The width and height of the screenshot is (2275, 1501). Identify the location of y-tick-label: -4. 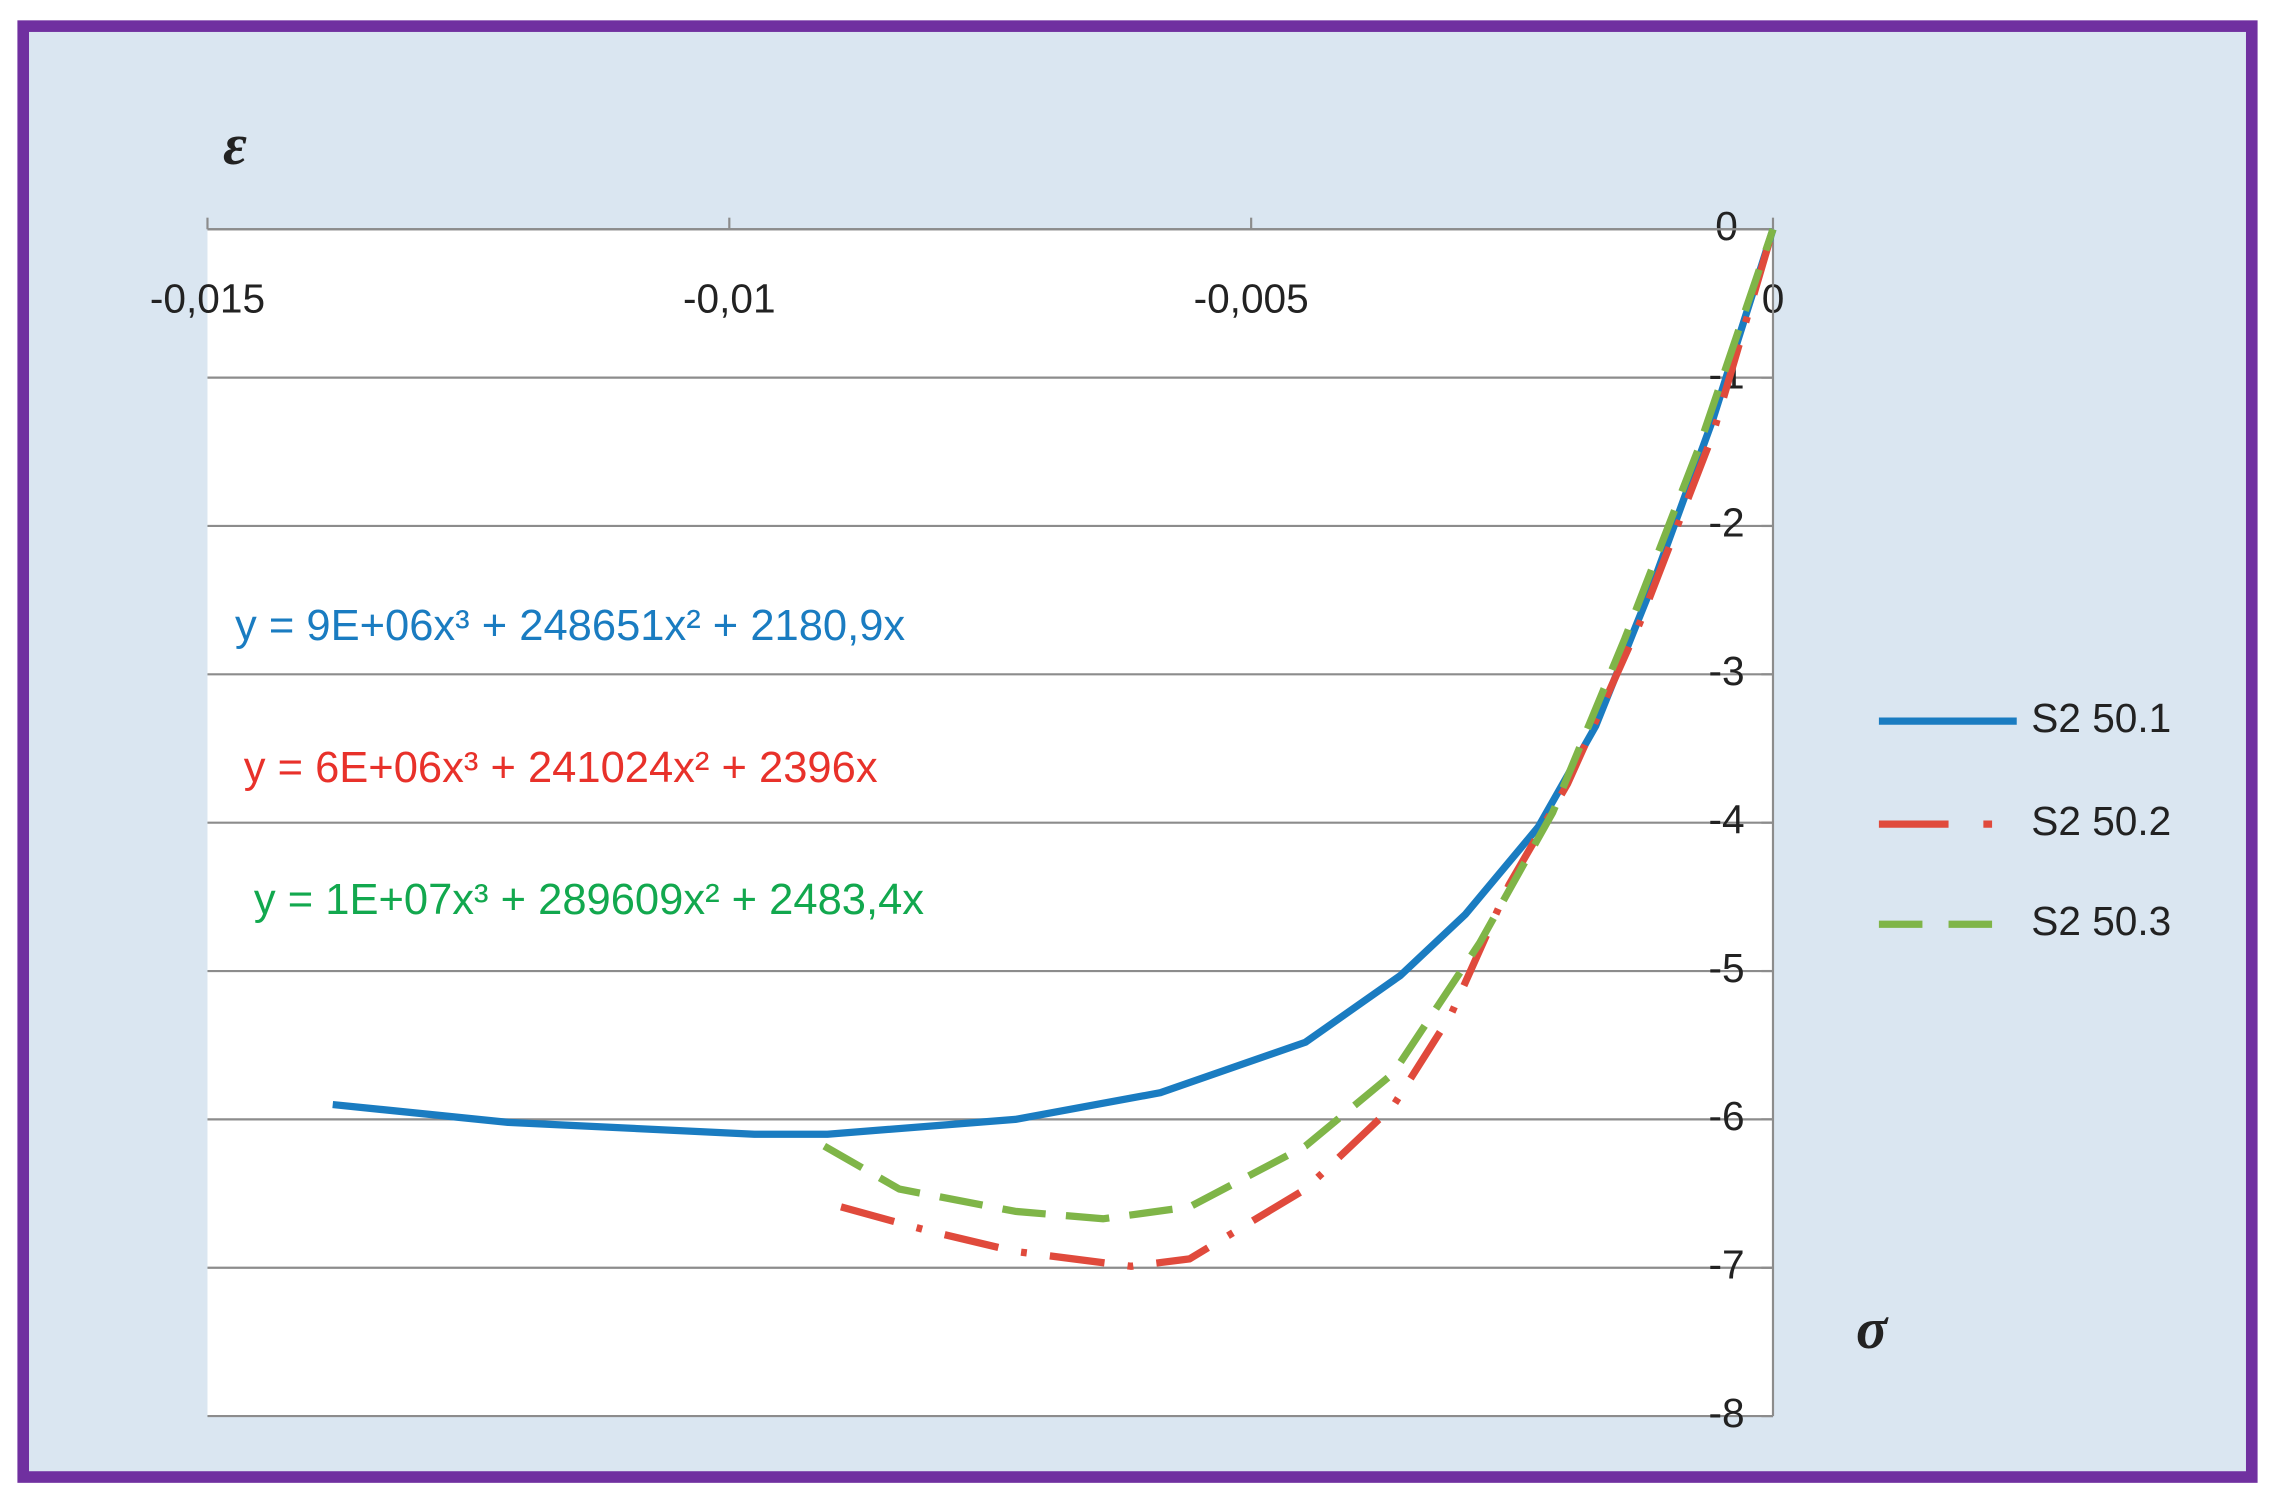
(1727, 819).